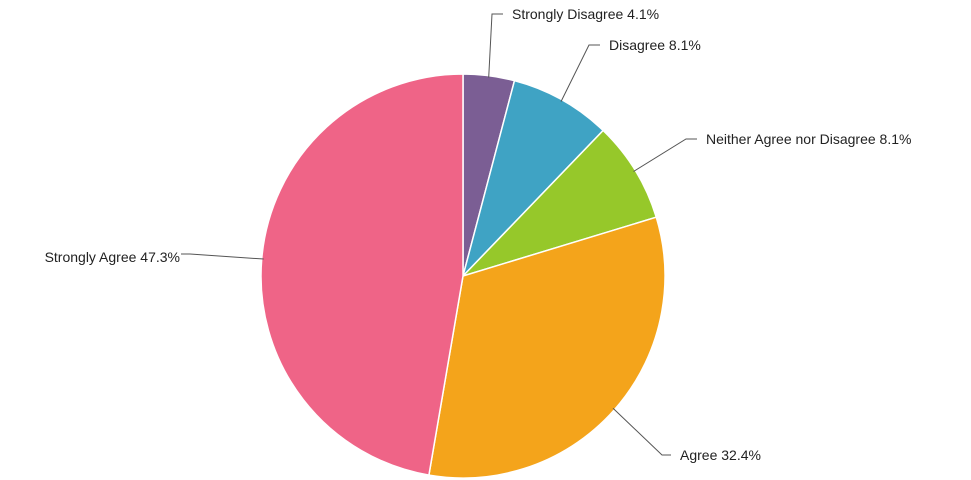 The width and height of the screenshot is (971, 480). What do you see at coordinates (808, 139) in the screenshot?
I see `slice-label-3: Neither Agree nor Disagree 8.1%` at bounding box center [808, 139].